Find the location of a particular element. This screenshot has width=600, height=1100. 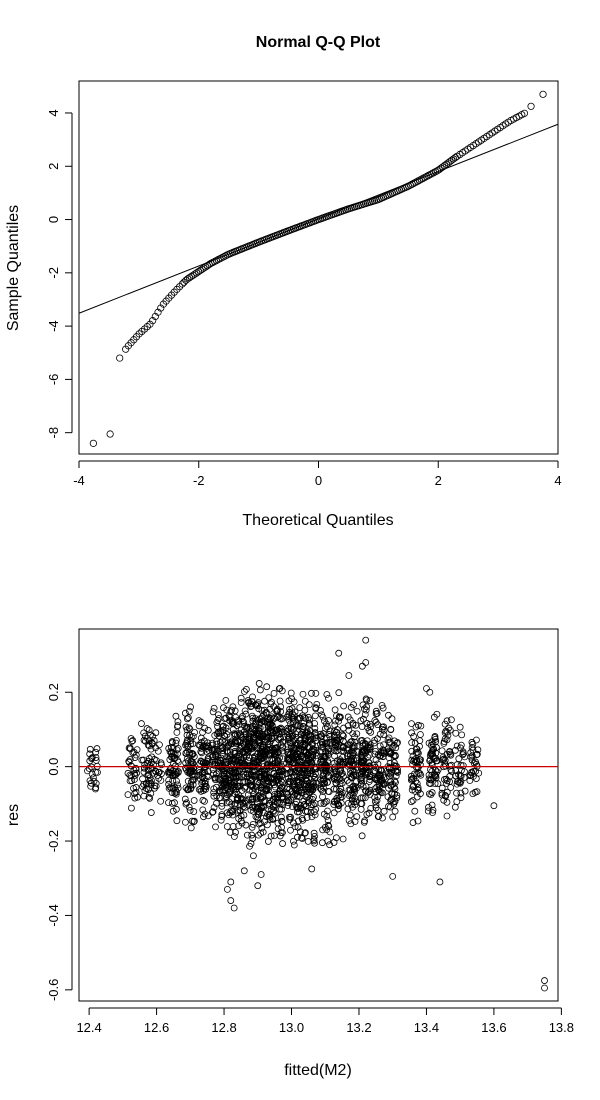

y-tick-label: -2 is located at coordinates (53, 273).